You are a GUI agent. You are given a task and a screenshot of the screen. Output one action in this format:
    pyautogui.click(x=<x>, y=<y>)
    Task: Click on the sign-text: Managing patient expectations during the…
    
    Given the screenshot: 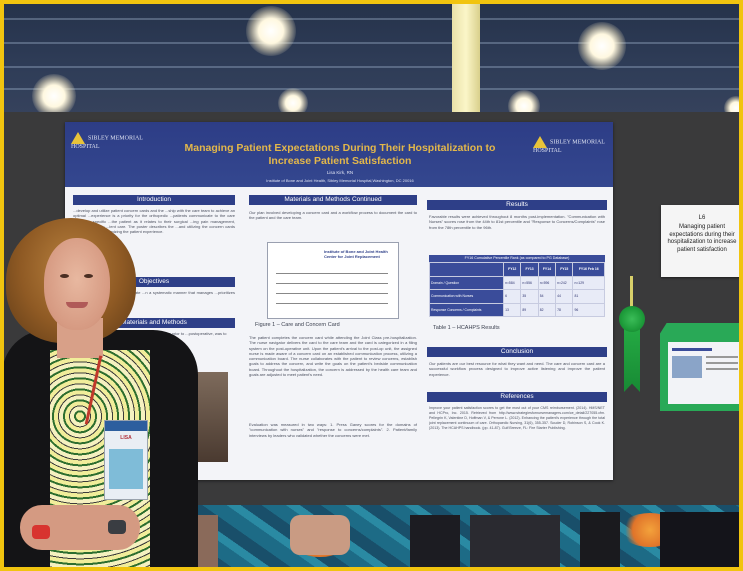 What is the action you would take?
    pyautogui.click(x=702, y=238)
    